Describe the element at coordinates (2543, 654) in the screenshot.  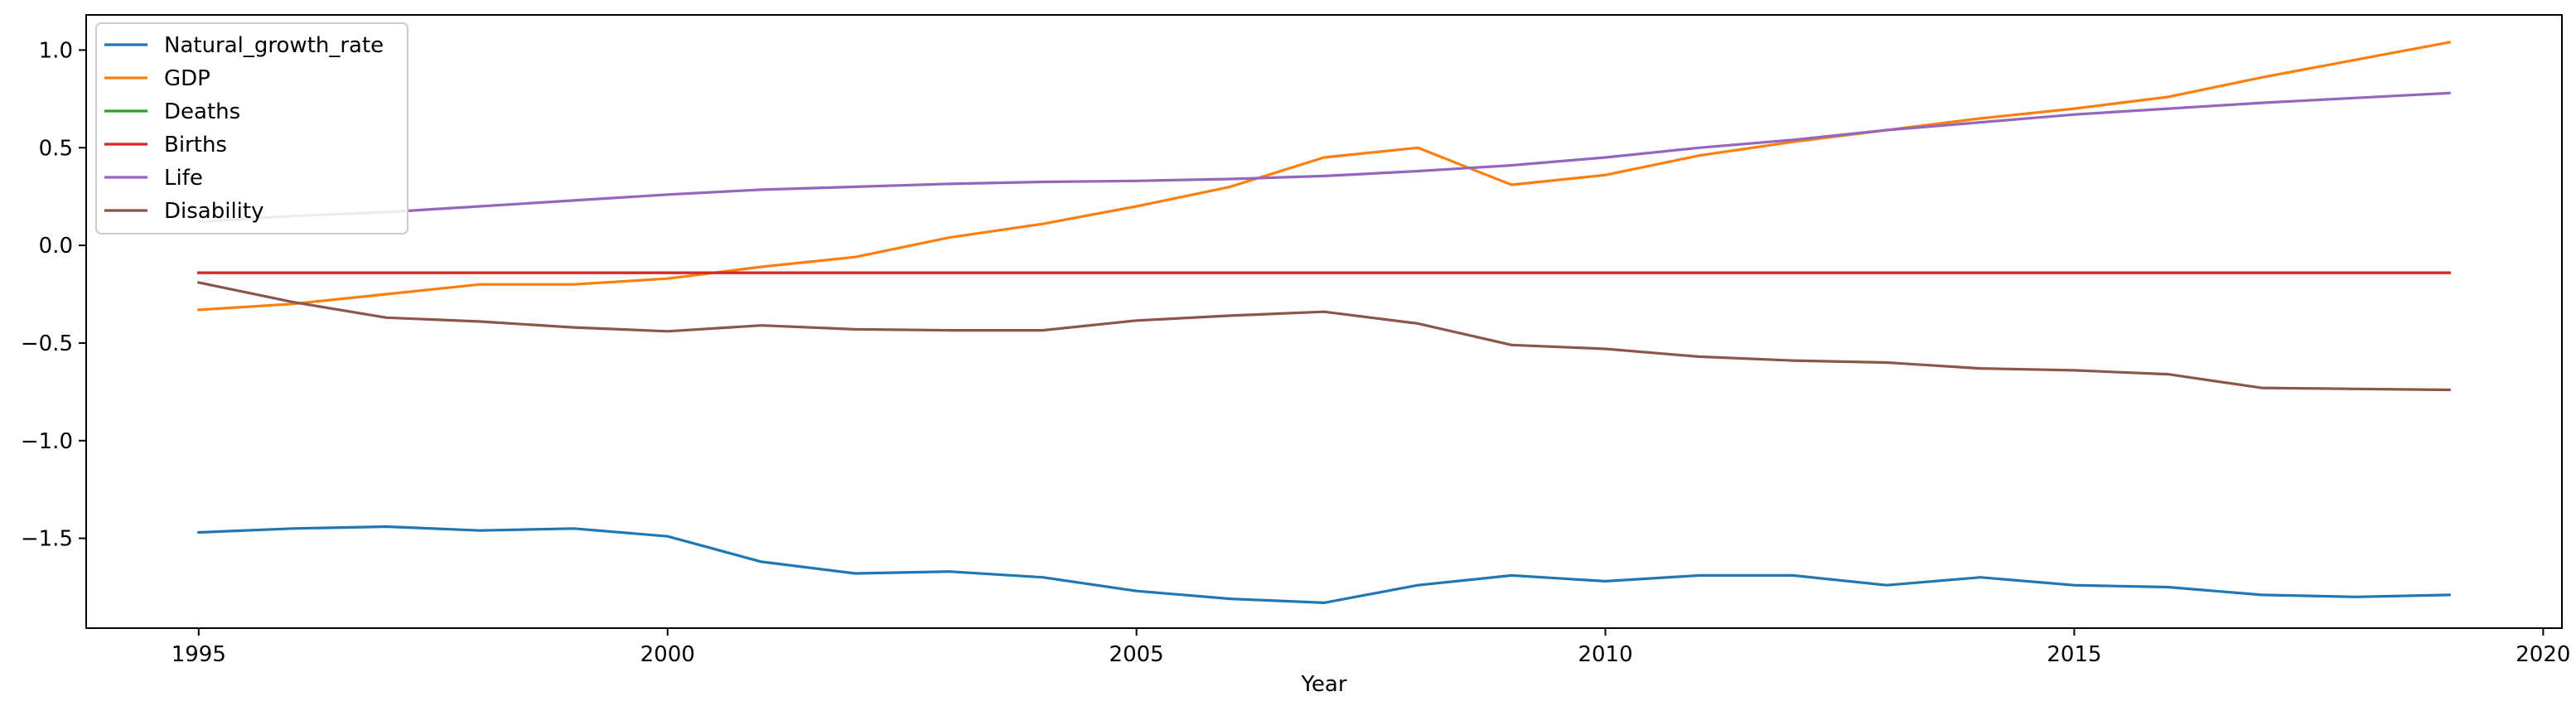
I see `x-tick-label: 2020` at that location.